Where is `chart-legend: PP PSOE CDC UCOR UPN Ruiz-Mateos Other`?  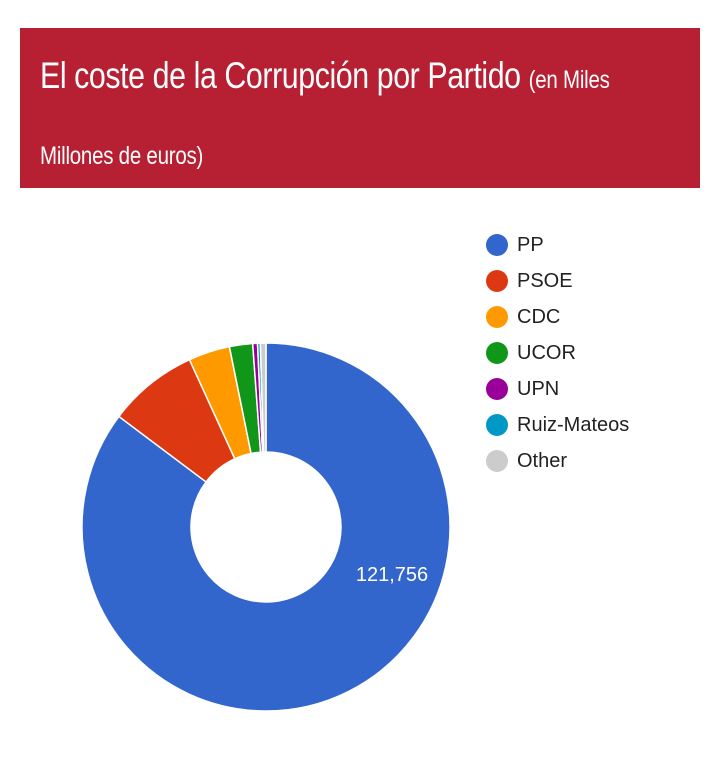 chart-legend: PP PSOE CDC UCOR UPN Ruiz-Mateos Other is located at coordinates (557, 353).